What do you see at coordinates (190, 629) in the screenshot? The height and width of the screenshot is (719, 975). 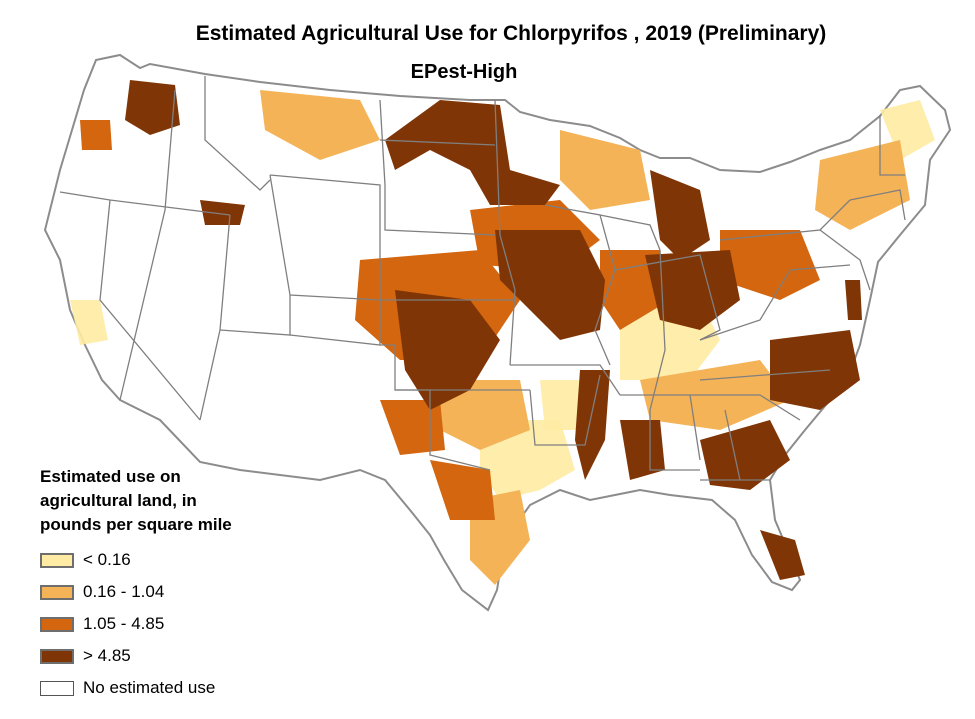 I see `legend-item-medium: 1.05 - 4.85` at bounding box center [190, 629].